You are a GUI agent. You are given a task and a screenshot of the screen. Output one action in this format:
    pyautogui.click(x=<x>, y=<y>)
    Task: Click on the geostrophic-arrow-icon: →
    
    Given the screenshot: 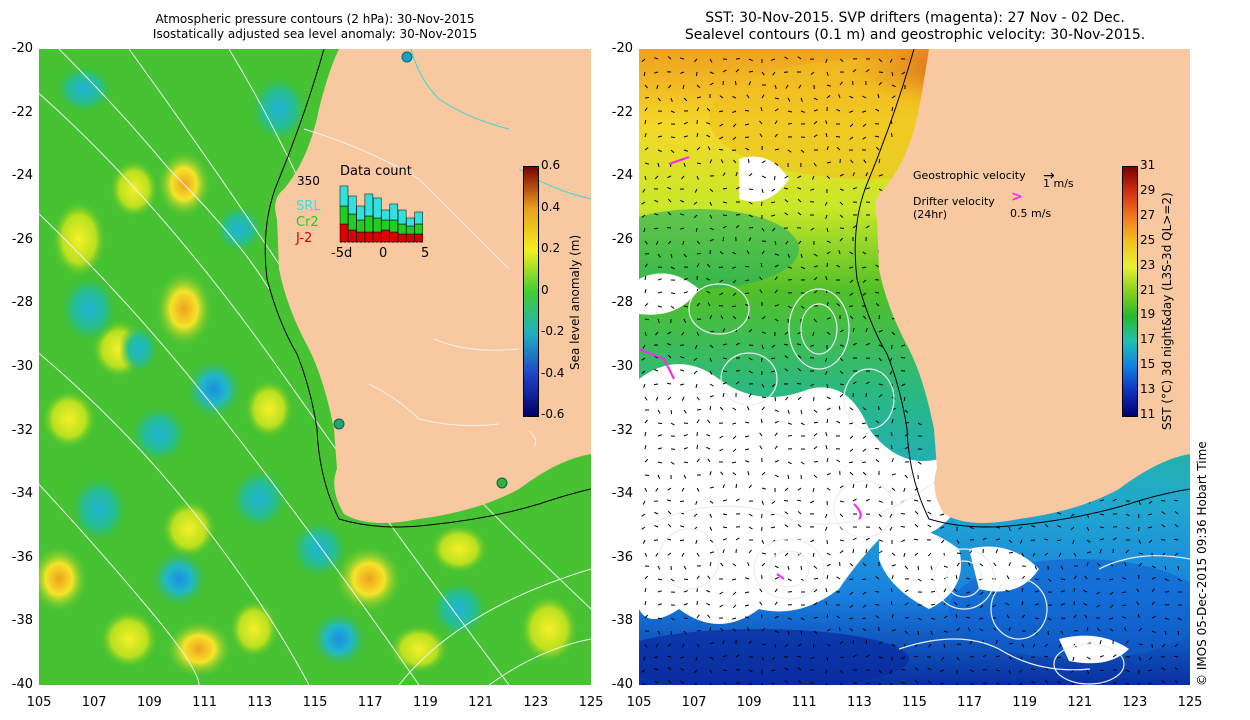 What is the action you would take?
    pyautogui.click(x=1049, y=176)
    